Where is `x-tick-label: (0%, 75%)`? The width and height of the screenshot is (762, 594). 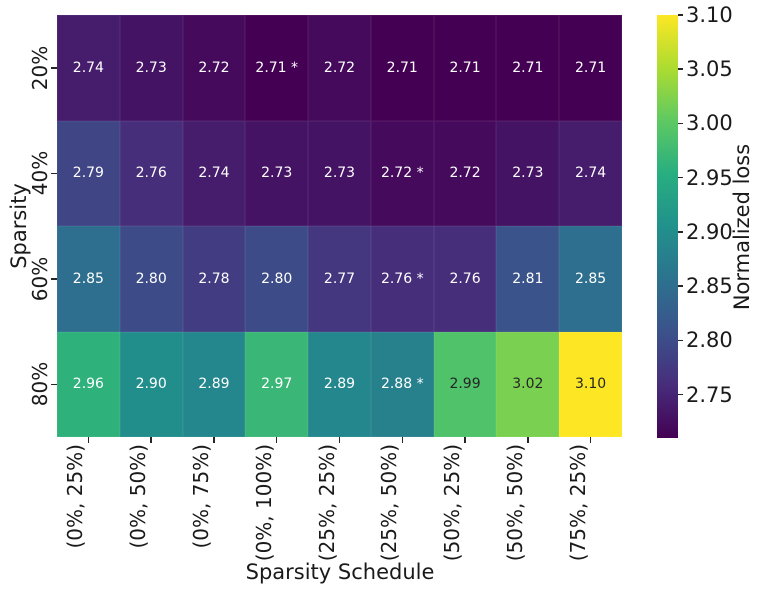 x-tick-label: (0%, 75%) is located at coordinates (200, 496).